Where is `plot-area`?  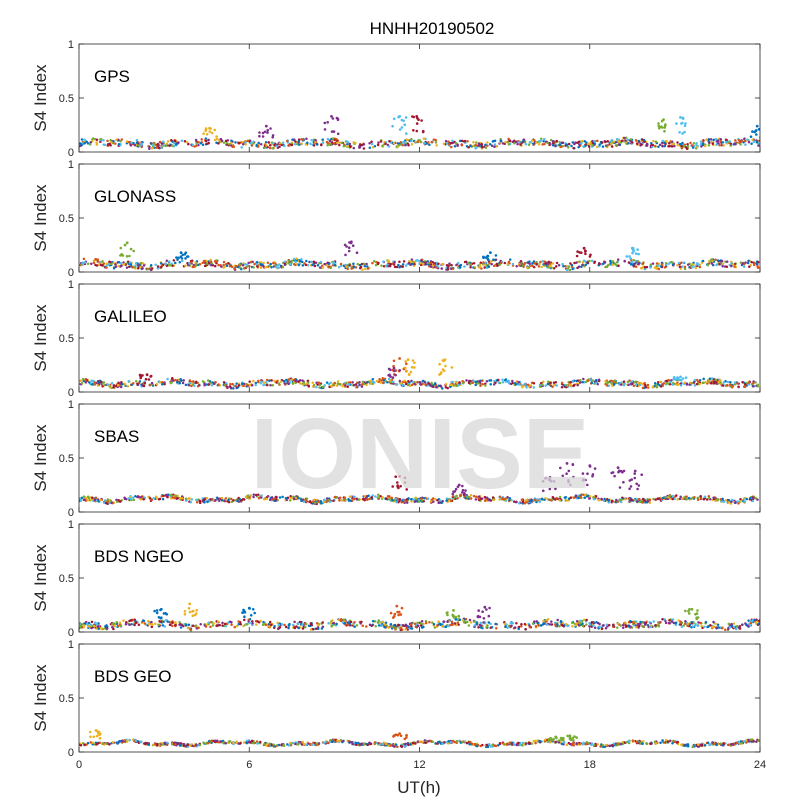
plot-area is located at coordinates (419, 218).